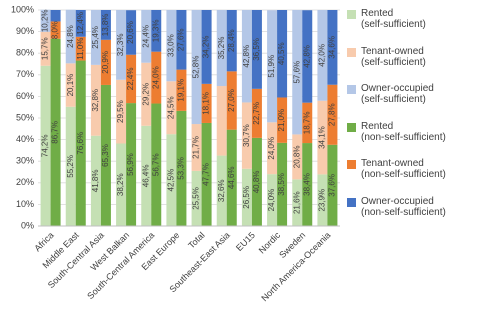 The image size is (500, 315). Describe the element at coordinates (246, 135) in the screenshot. I see `value-label: 30,7%` at that location.